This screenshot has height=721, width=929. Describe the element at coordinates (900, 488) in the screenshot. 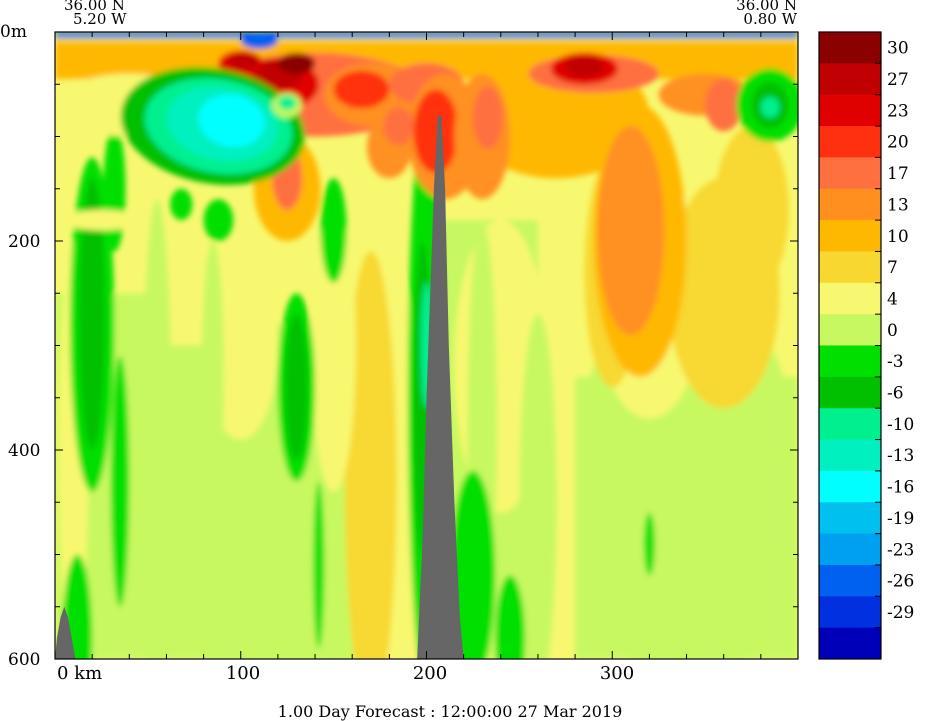

I see `colorbar-tick-label: -16` at that location.